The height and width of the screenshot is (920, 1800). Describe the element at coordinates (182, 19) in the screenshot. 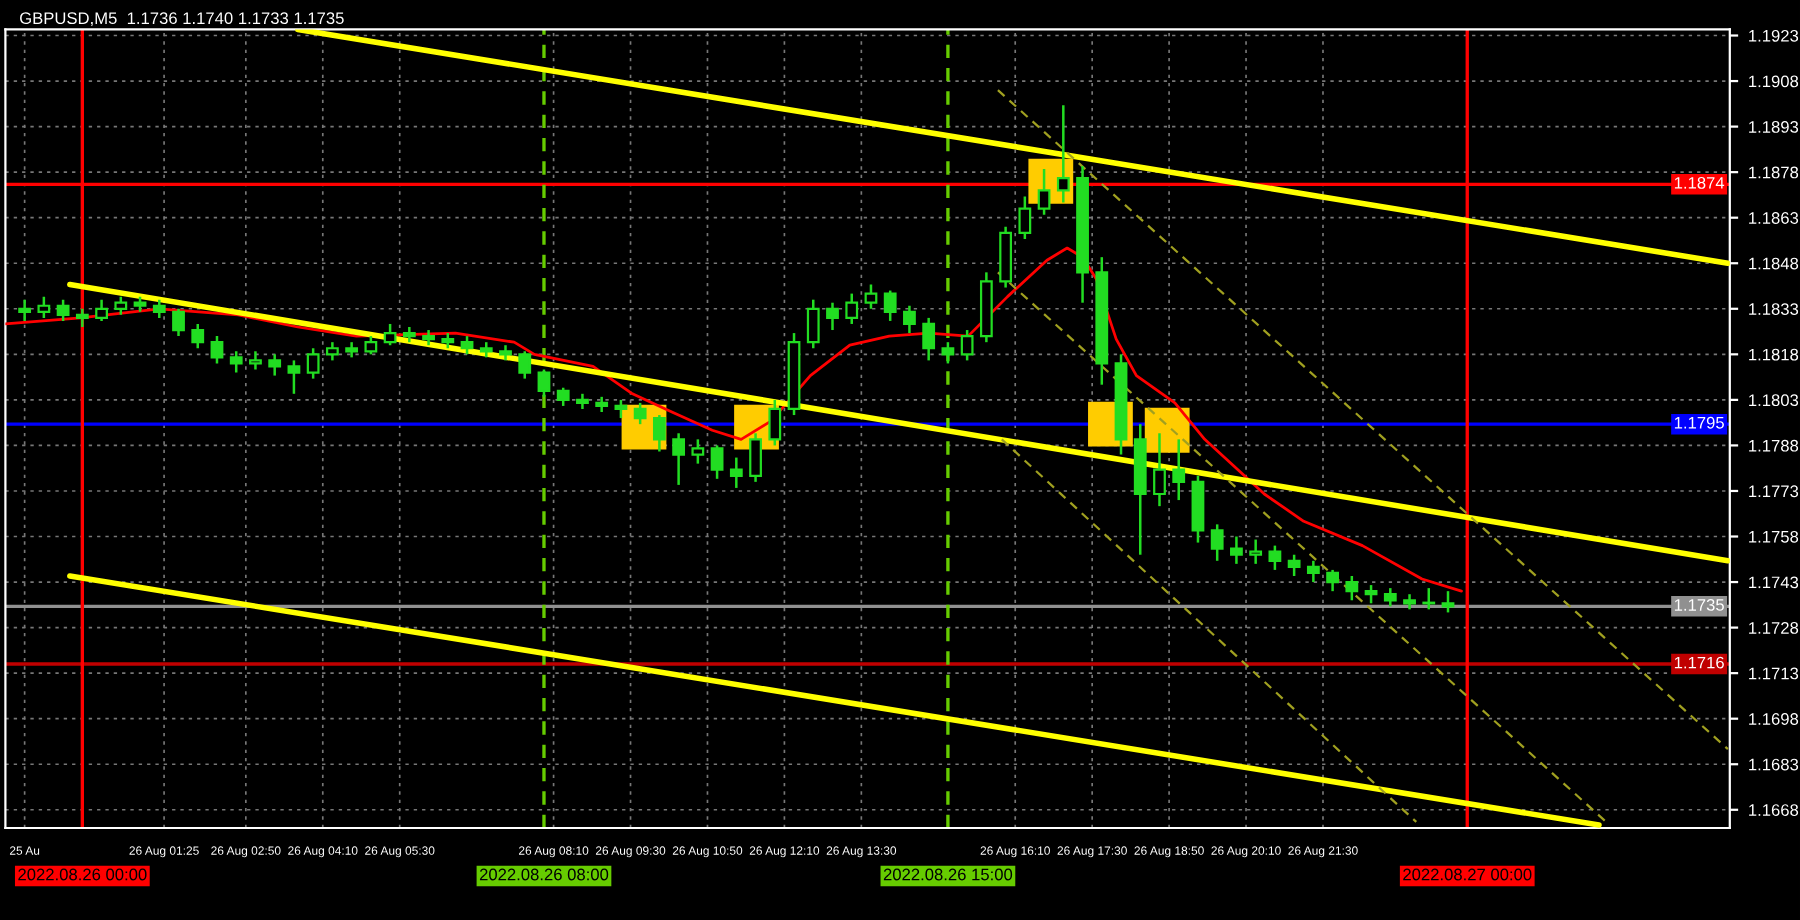

I see `chart-title: GBPUSD,M5 1.1736 1.1740 1.1733 1.1735` at that location.